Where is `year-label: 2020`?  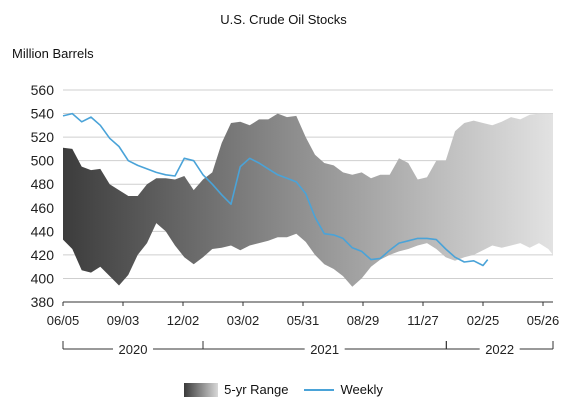
year-label: 2020 is located at coordinates (133, 349).